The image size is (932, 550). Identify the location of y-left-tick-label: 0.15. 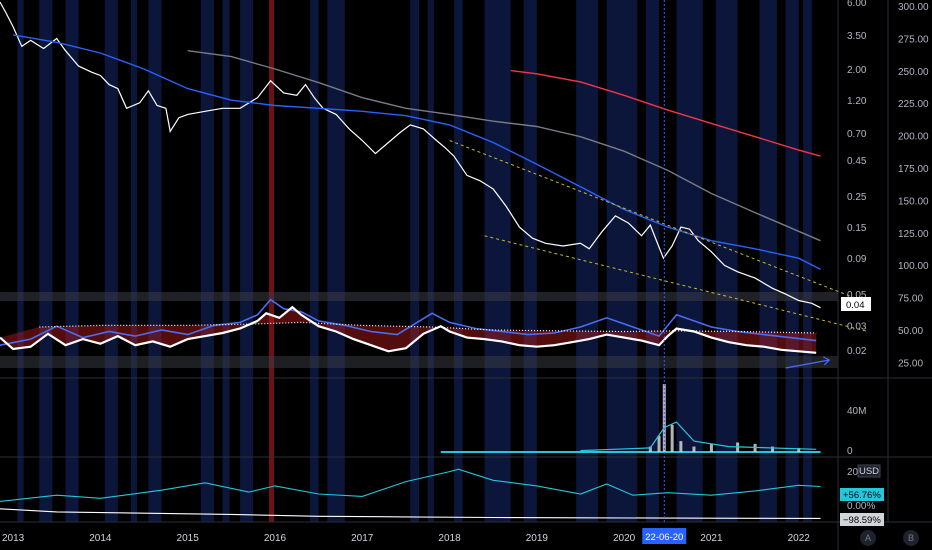
(857, 228).